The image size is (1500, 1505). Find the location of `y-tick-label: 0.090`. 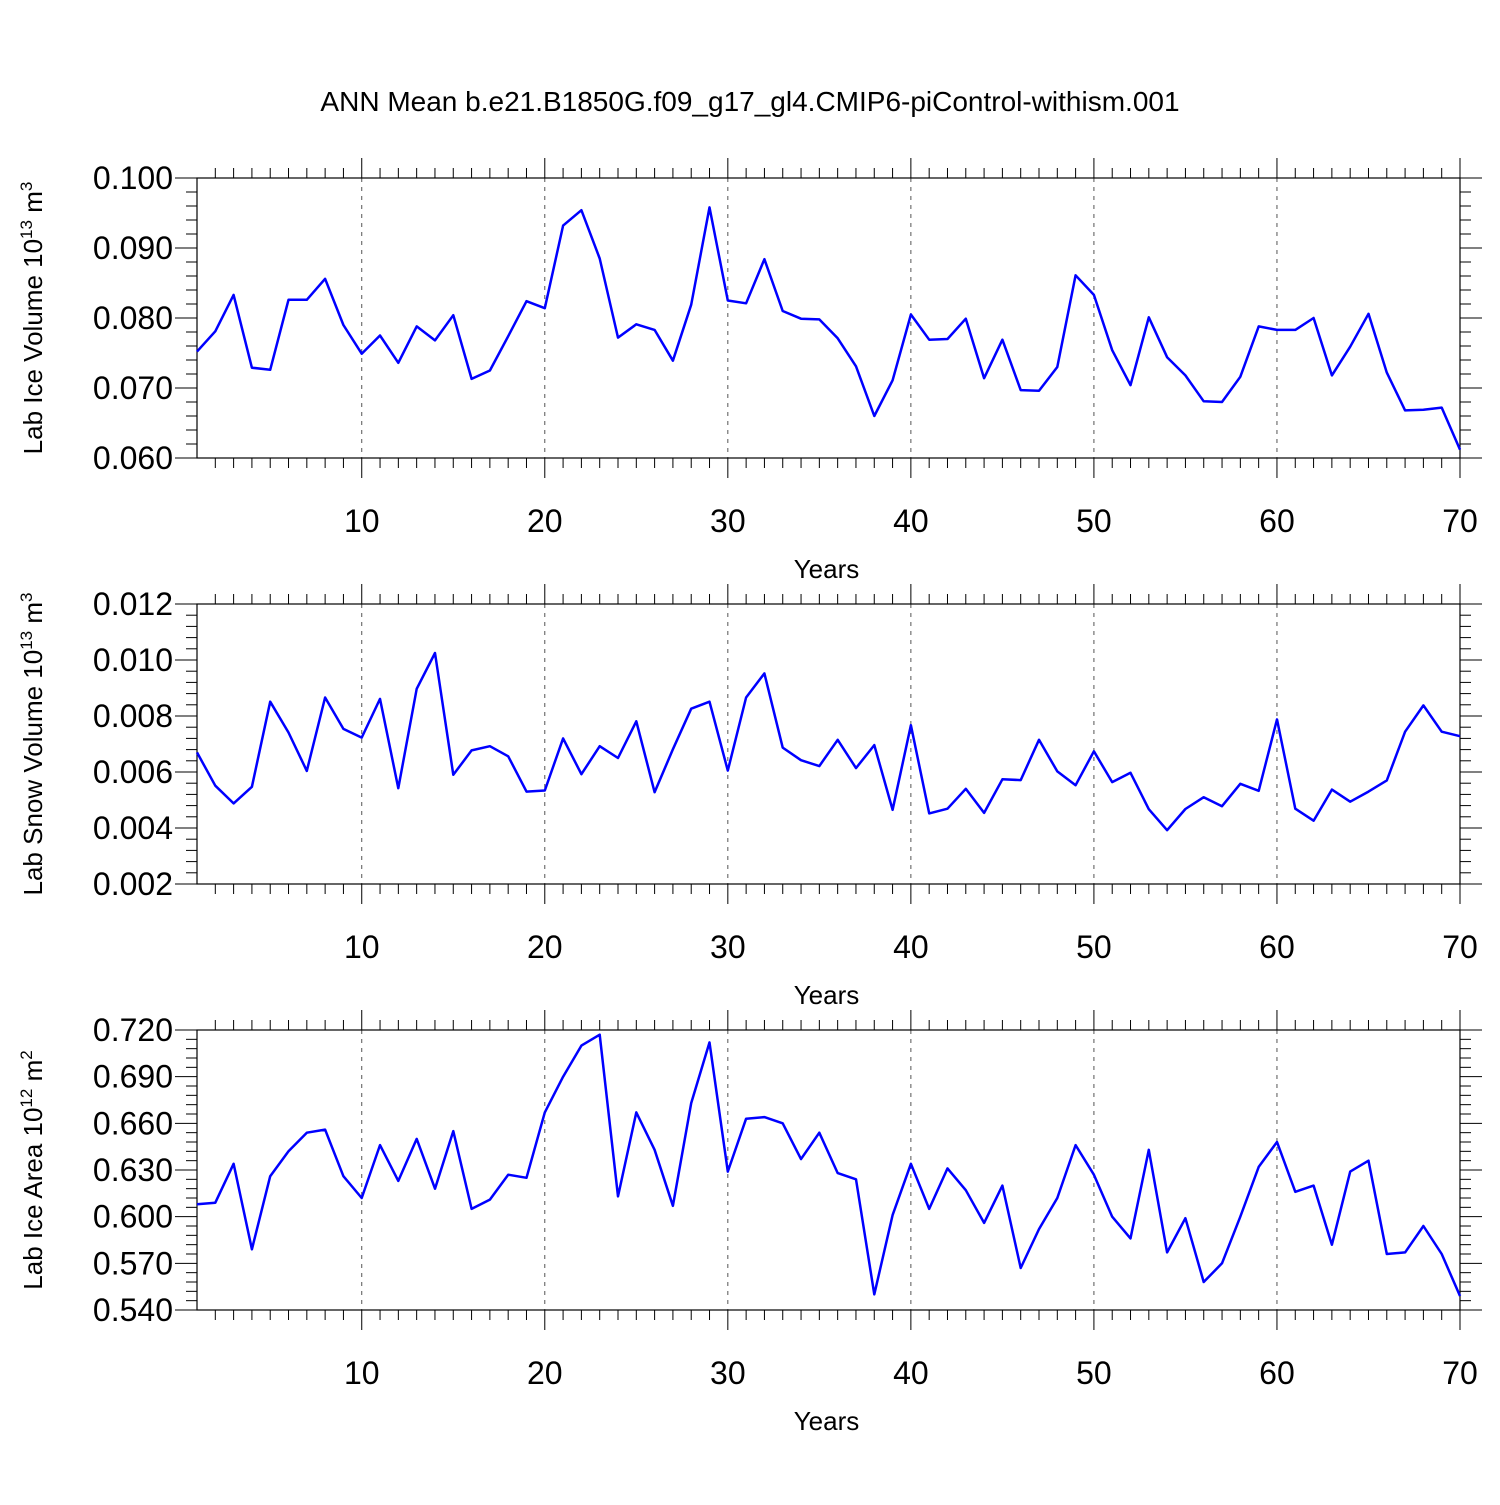

y-tick-label: 0.090 is located at coordinates (133, 248).